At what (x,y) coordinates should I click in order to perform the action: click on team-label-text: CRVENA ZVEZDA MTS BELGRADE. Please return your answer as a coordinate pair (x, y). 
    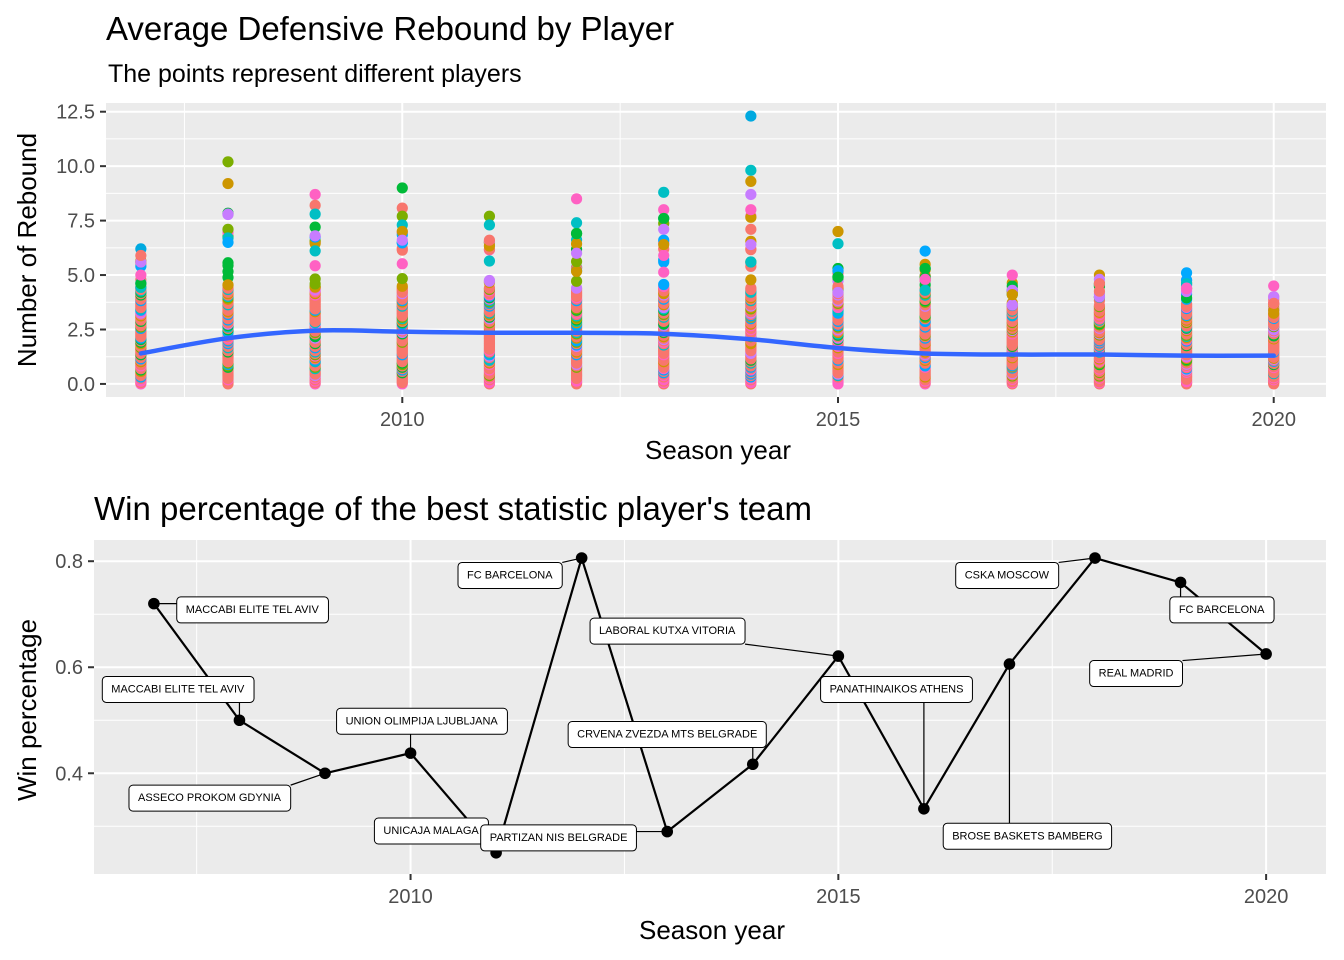
    Looking at the image, I should click on (667, 735).